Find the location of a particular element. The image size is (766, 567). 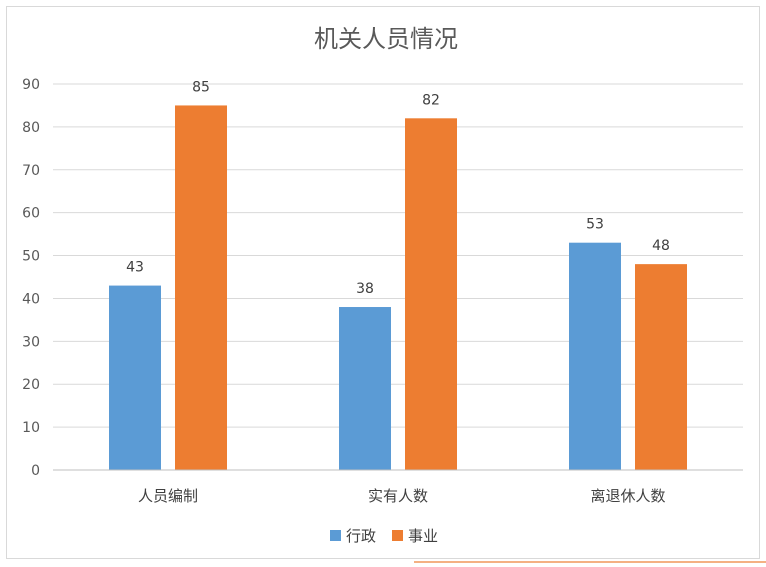

x-tick-label: 离退休人数 is located at coordinates (627, 496).